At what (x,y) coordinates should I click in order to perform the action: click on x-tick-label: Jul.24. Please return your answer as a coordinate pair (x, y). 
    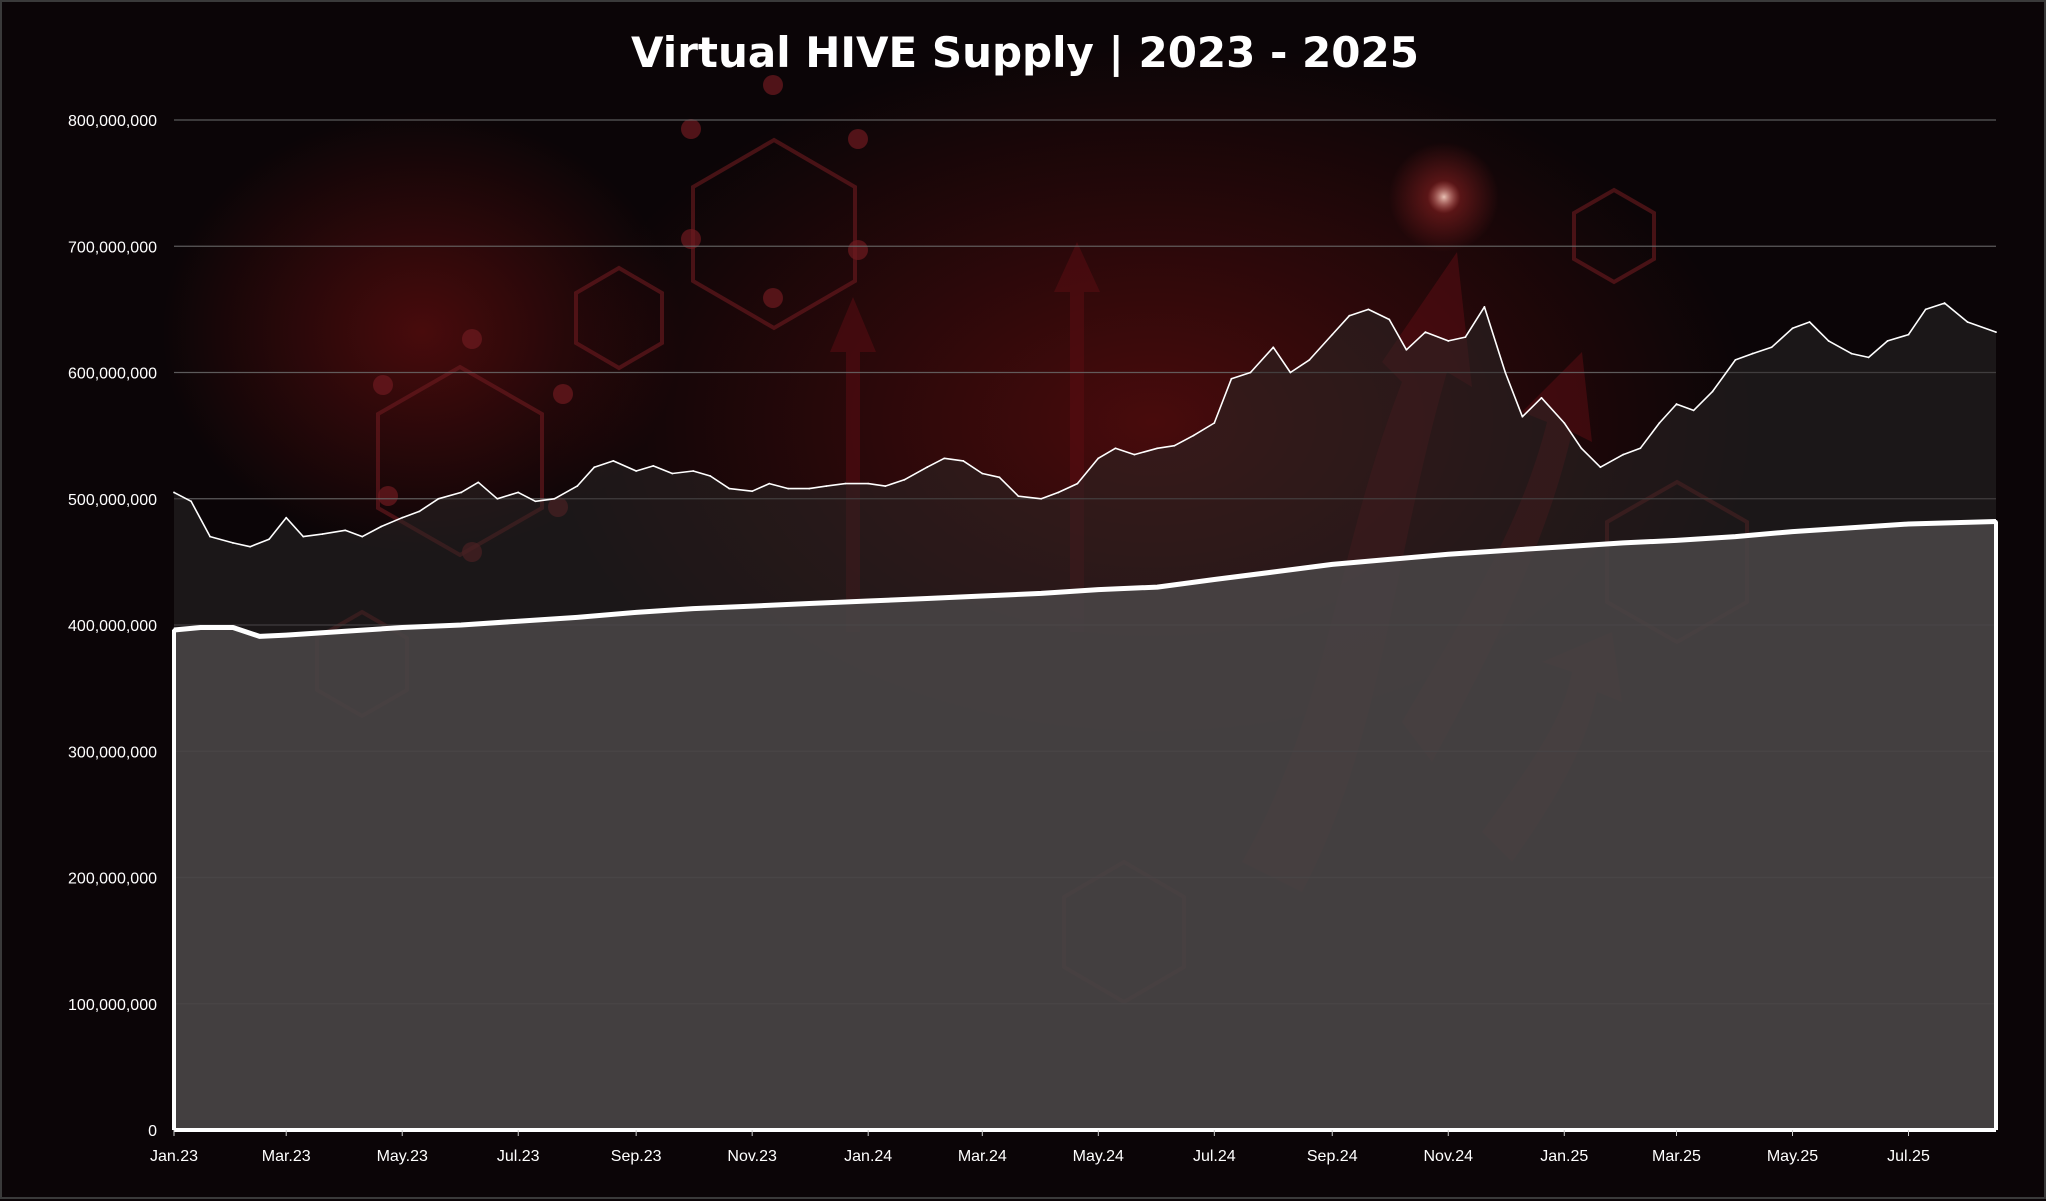
    Looking at the image, I should click on (1214, 1156).